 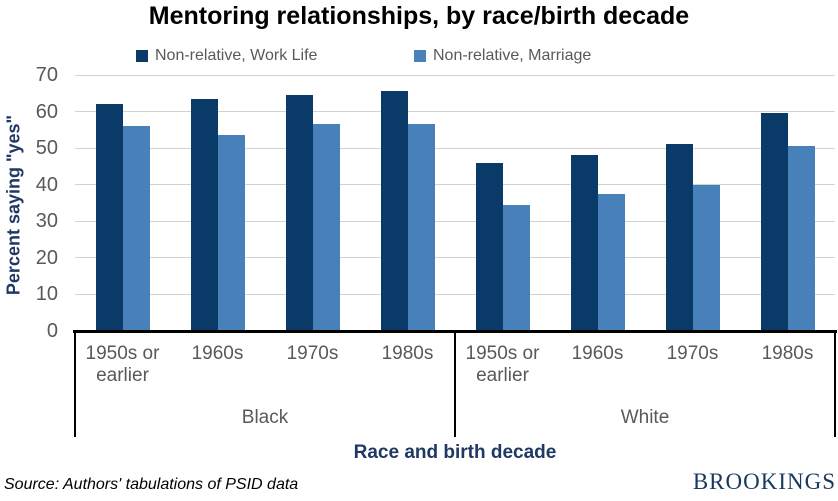 I want to click on y-tick-label: 10, so click(x=46, y=294).